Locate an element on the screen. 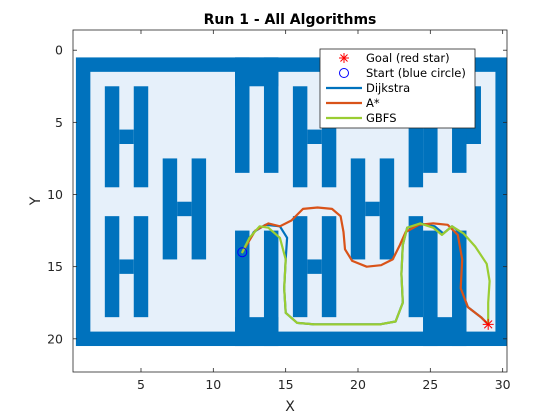  y-tick-label: 5 is located at coordinates (59, 122).